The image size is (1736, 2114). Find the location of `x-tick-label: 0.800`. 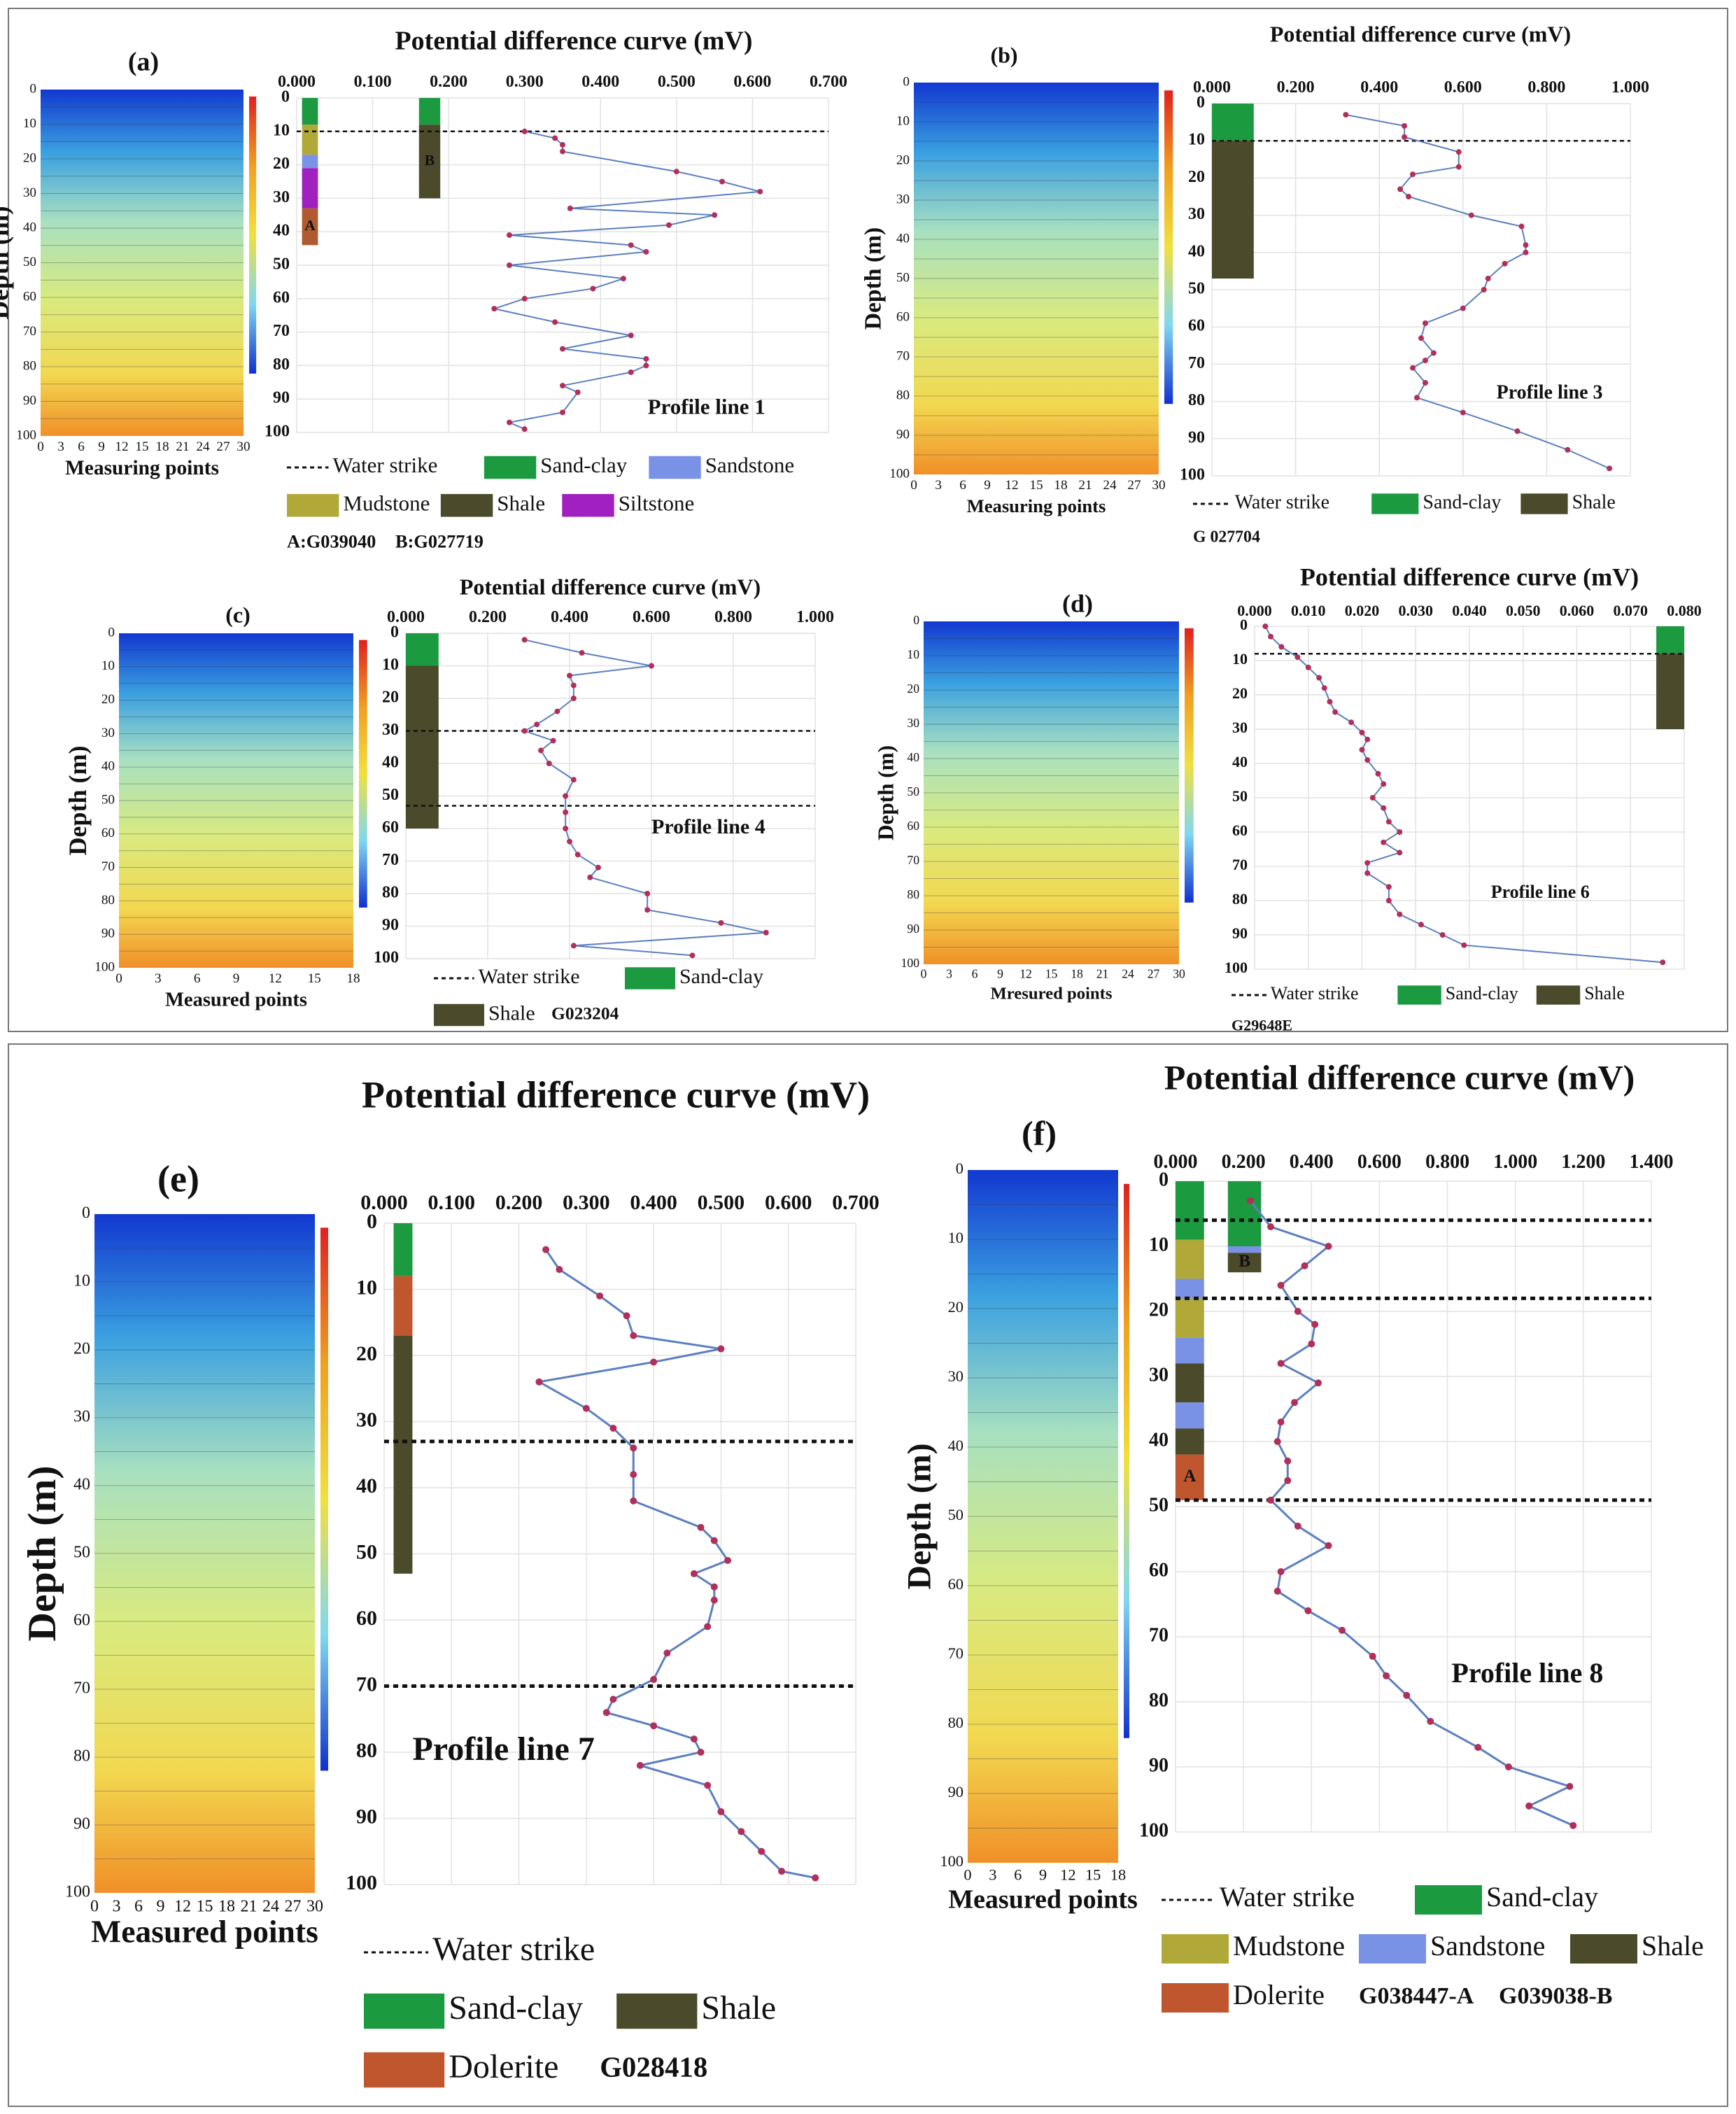

x-tick-label: 0.800 is located at coordinates (1546, 88).